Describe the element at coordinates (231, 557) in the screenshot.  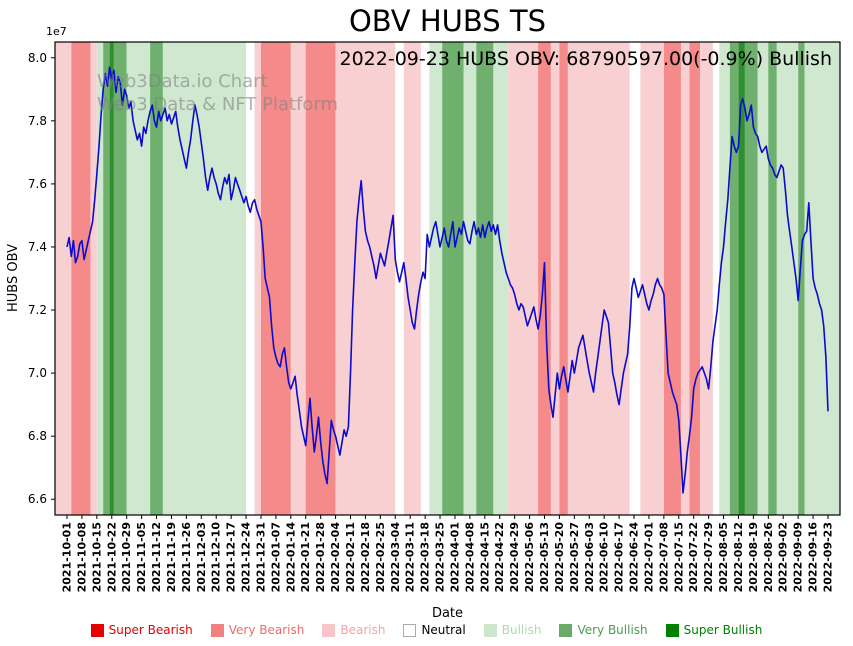
I see `x-tick-label: 2021-12-17` at that location.